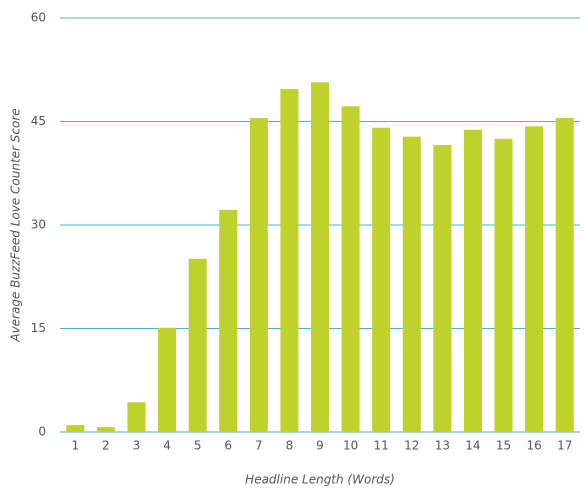 The height and width of the screenshot is (495, 584). Describe the element at coordinates (38, 328) in the screenshot. I see `y-tick-label: 15` at that location.